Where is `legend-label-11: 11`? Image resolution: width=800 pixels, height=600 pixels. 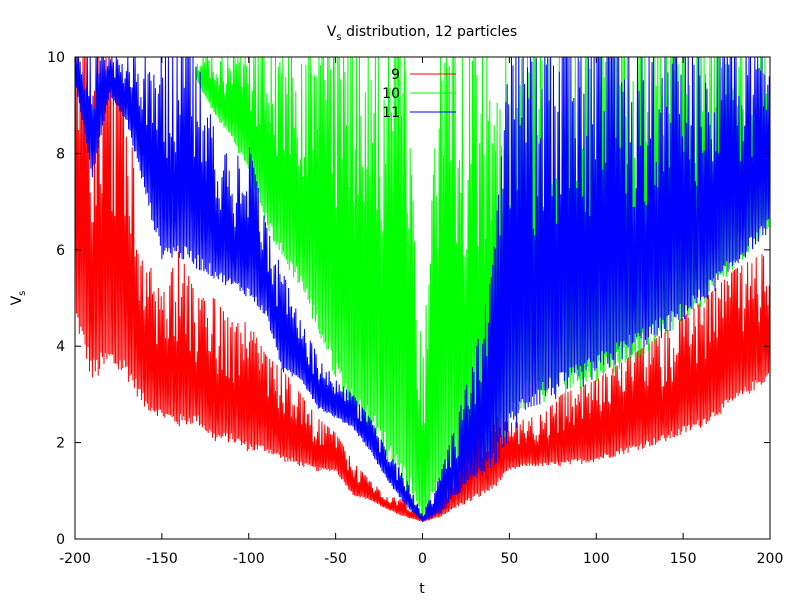
legend-label-11: 11 is located at coordinates (391, 113).